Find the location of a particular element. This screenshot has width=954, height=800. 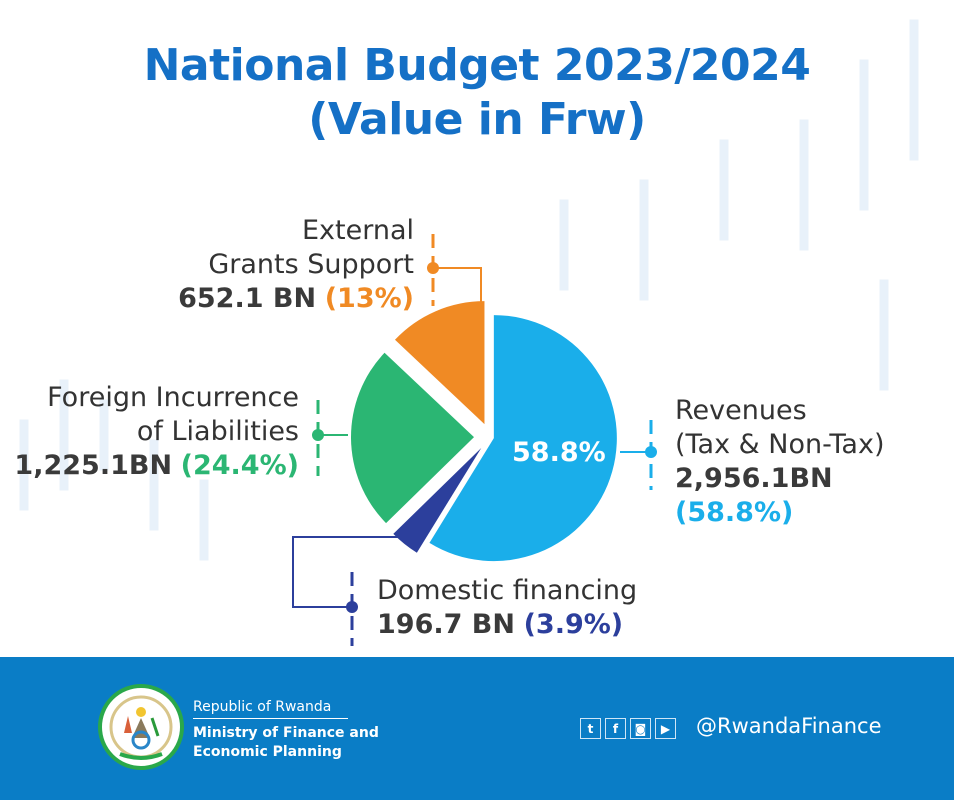

label-name: of Liabilities is located at coordinates (217, 431).